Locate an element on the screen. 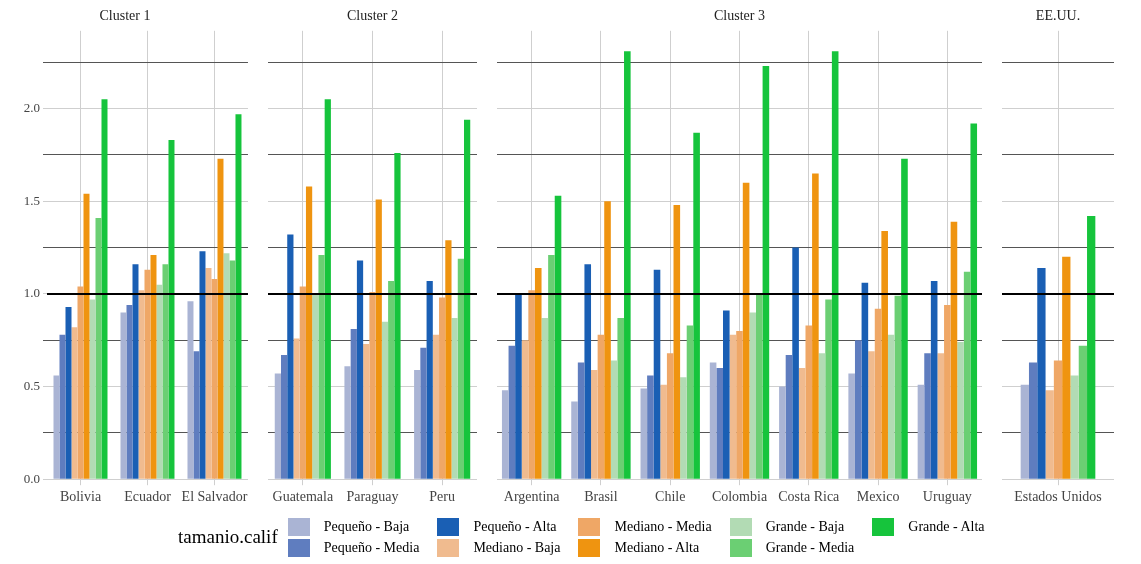 This screenshot has height=564, width=1141. x-tick-label: El Salvador is located at coordinates (214, 497).